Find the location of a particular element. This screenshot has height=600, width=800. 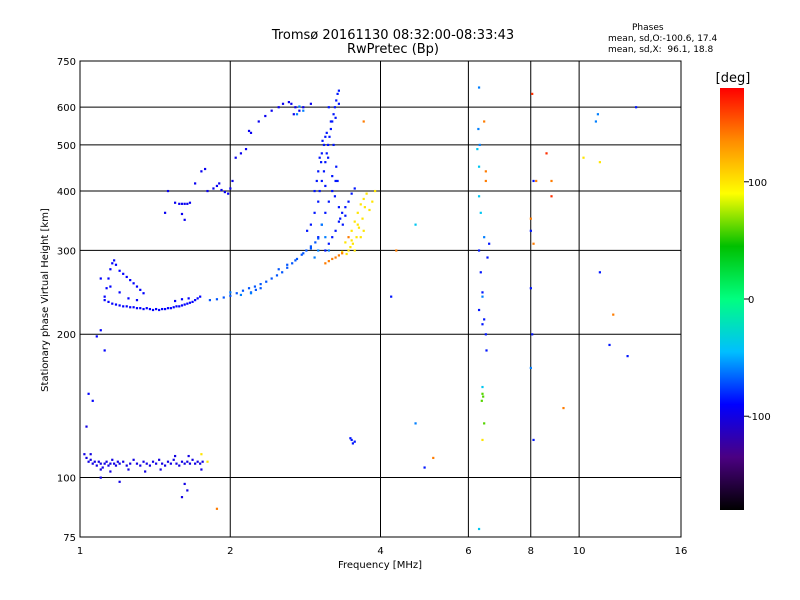

y-axis-label: Stationary phase Virtual Height [km] is located at coordinates (45, 300).